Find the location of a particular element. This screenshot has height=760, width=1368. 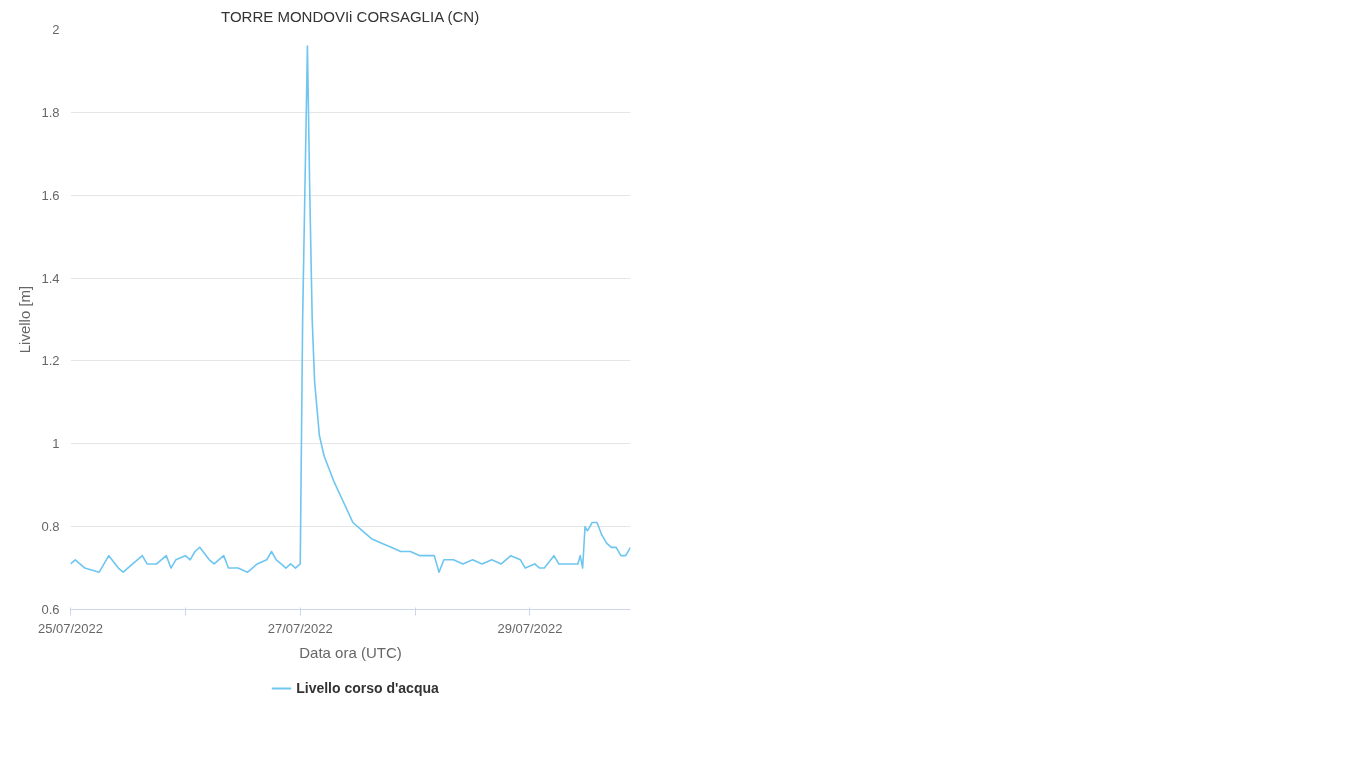

chart-title: TORRE MONDOVIi CORSAGLIA (CN) is located at coordinates (350, 16).